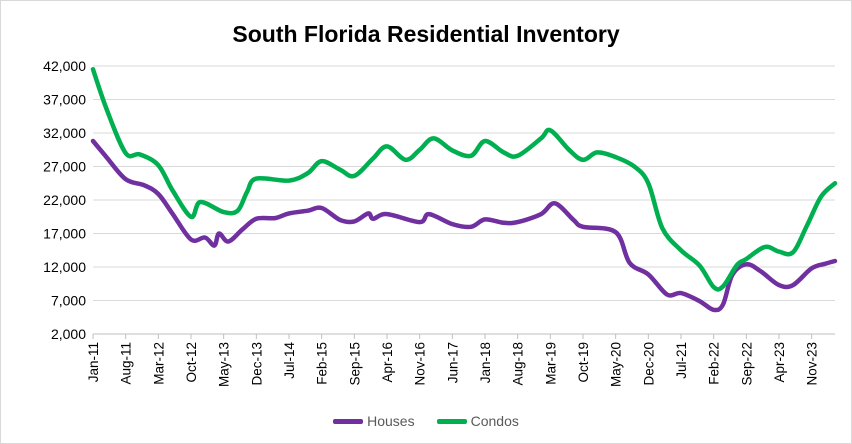 This screenshot has height=444, width=852. Describe the element at coordinates (68, 334) in the screenshot. I see `y-tick-label: 2,000` at that location.